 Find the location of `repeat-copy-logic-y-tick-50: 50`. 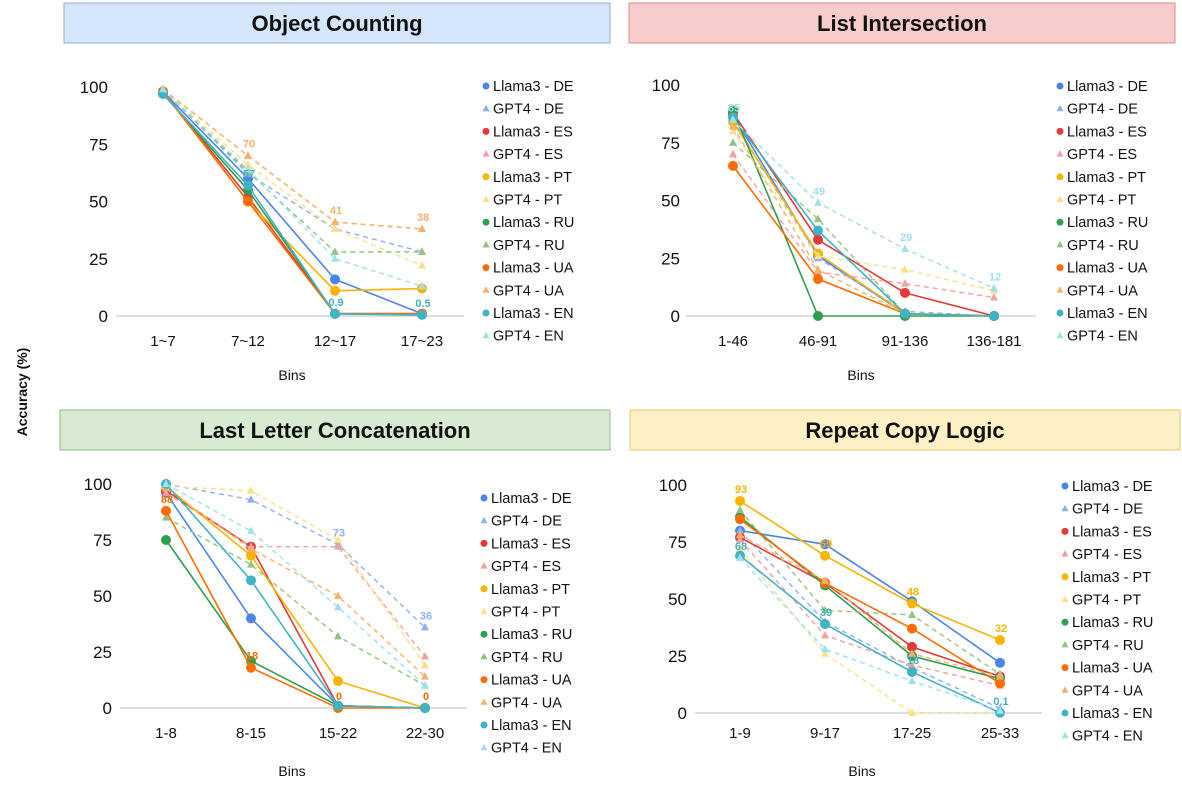

repeat-copy-logic-y-tick-50: 50 is located at coordinates (677, 599).